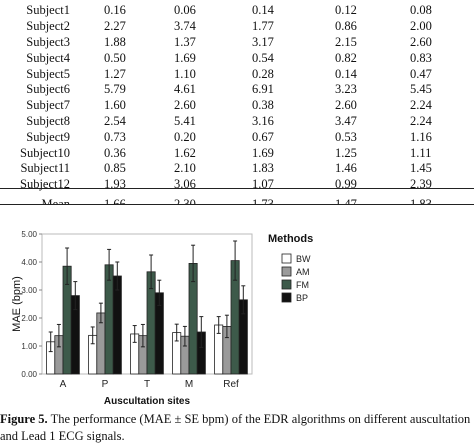  Describe the element at coordinates (421, 10) in the screenshot. I see `table-cell: 0.08` at that location.